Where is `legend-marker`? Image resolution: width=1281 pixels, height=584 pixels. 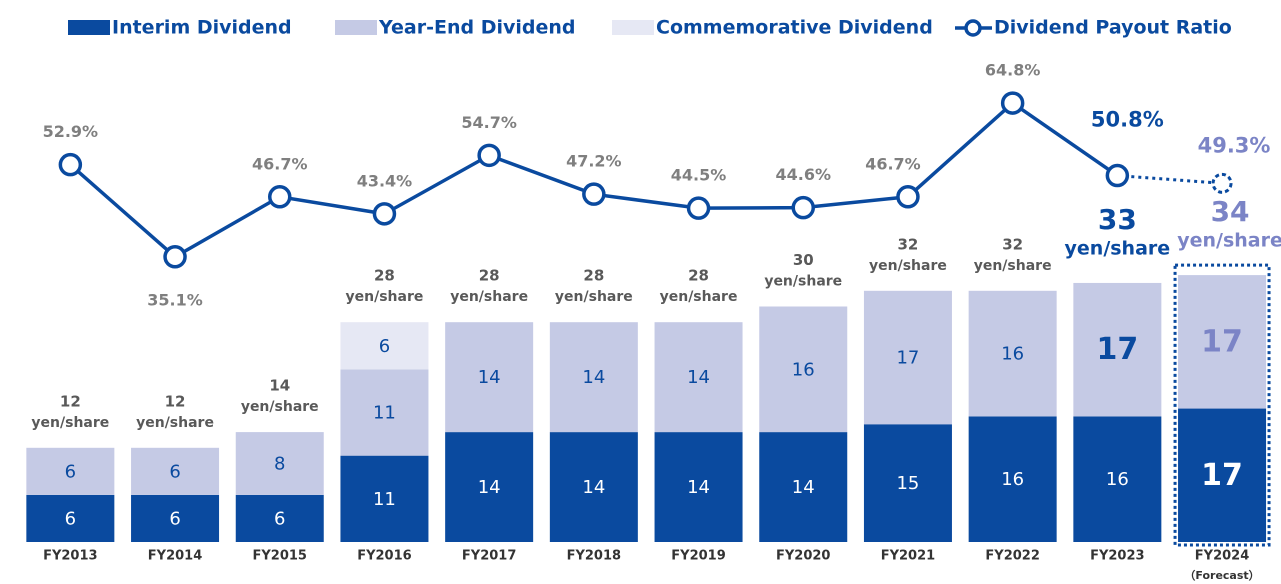
legend-marker is located at coordinates (973, 28).